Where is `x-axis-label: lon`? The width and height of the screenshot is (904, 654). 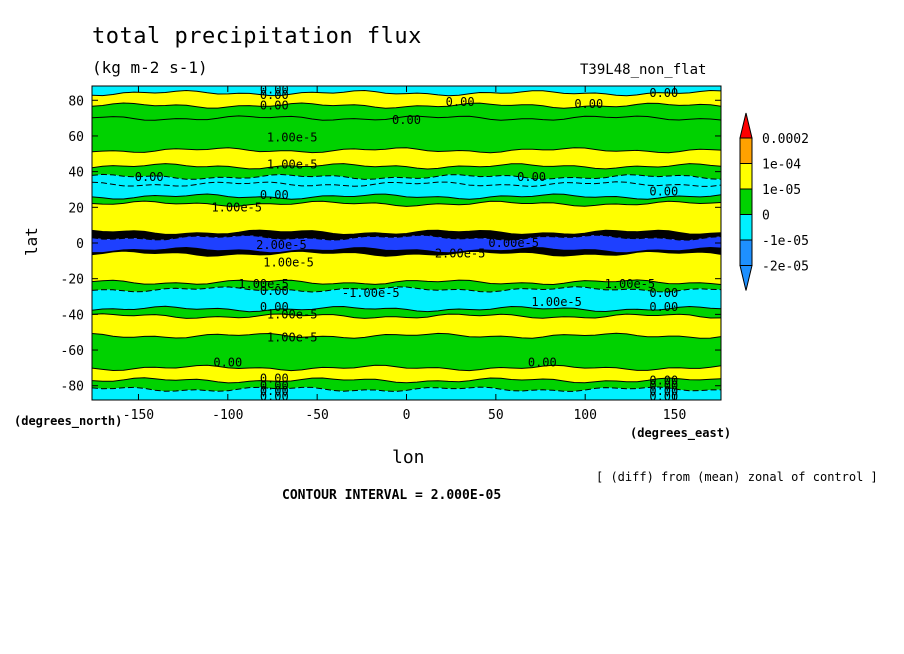 x-axis-label: lon is located at coordinates (408, 457).